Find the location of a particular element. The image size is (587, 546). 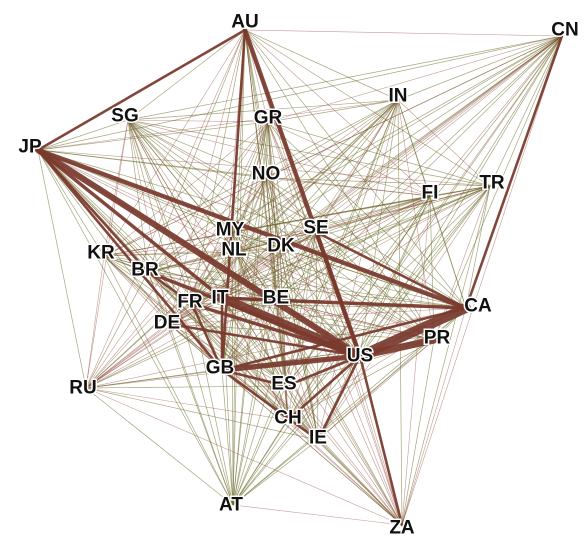

edge-no-fi is located at coordinates (348, 187).